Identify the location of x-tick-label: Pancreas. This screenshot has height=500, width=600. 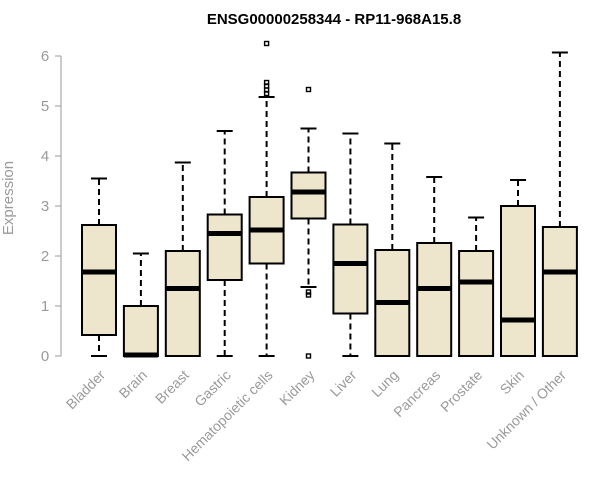
(416, 393).